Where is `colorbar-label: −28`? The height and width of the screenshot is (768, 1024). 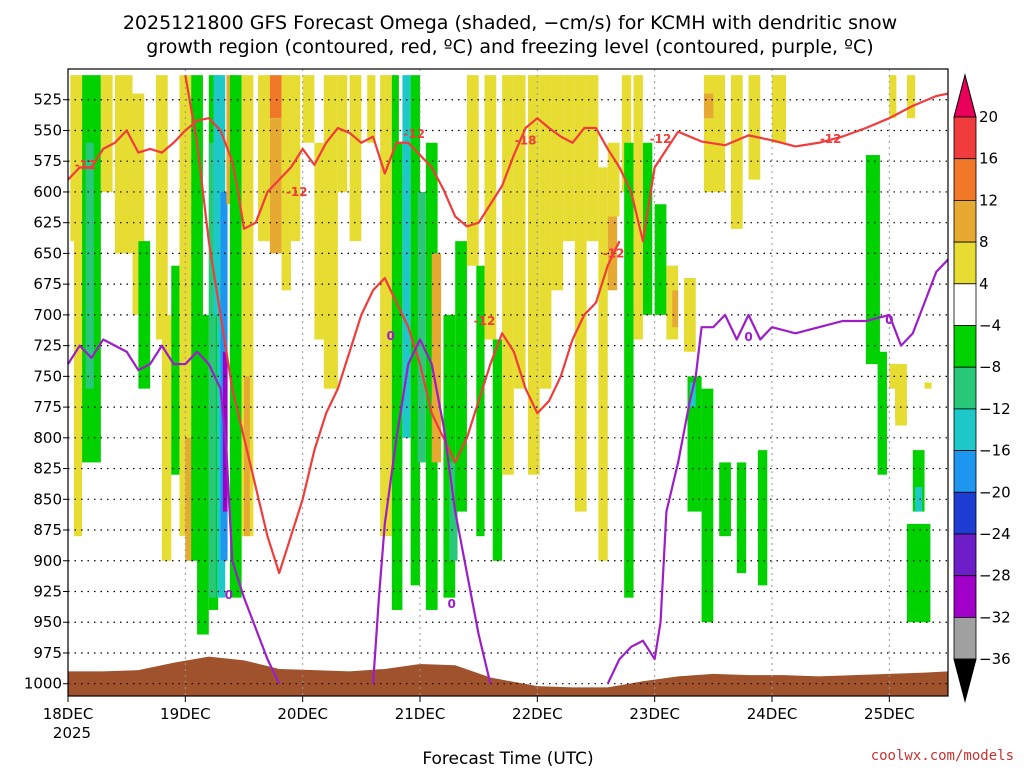 colorbar-label: −28 is located at coordinates (995, 576).